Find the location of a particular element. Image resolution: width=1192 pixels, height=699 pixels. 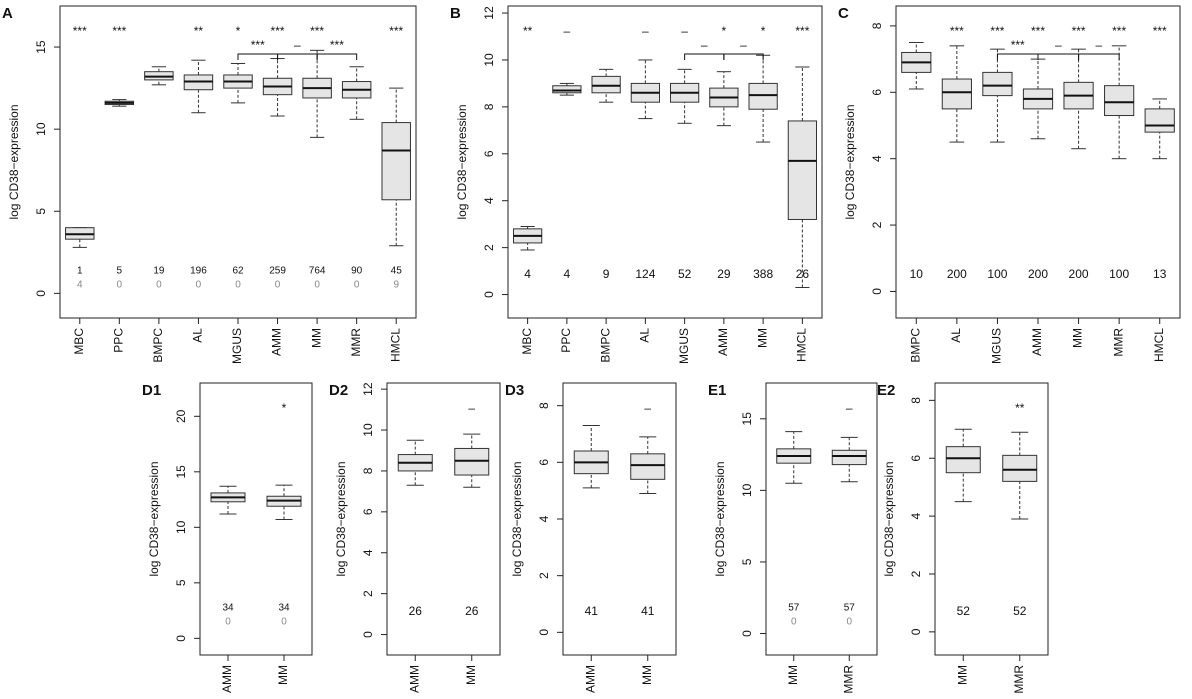

panel-letter: A is located at coordinates (7, 13).